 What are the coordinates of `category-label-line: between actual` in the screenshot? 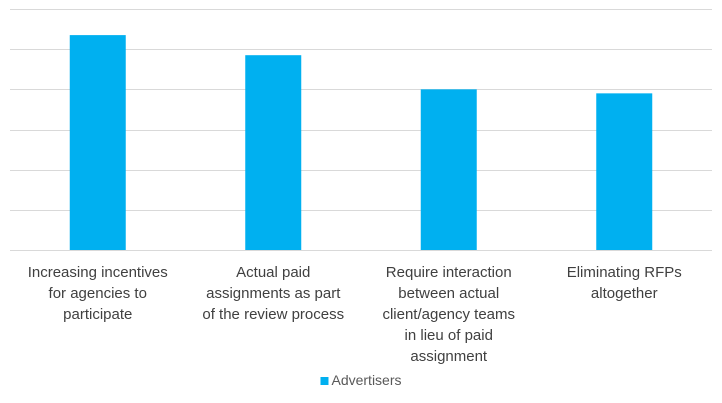 It's located at (448, 293).